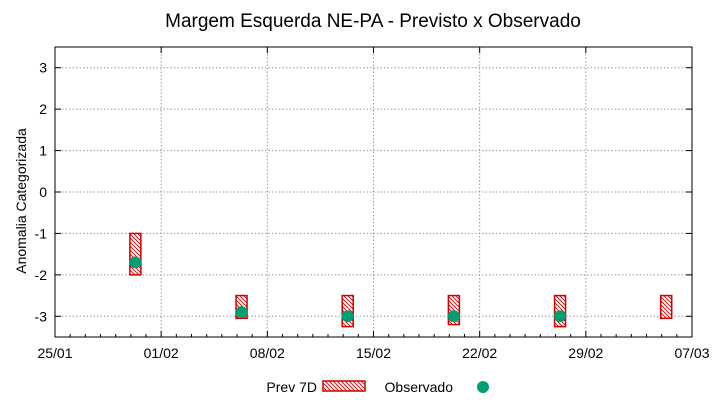 This screenshot has height=400, width=720. Describe the element at coordinates (41, 275) in the screenshot. I see `y-tick-label: -2` at that location.